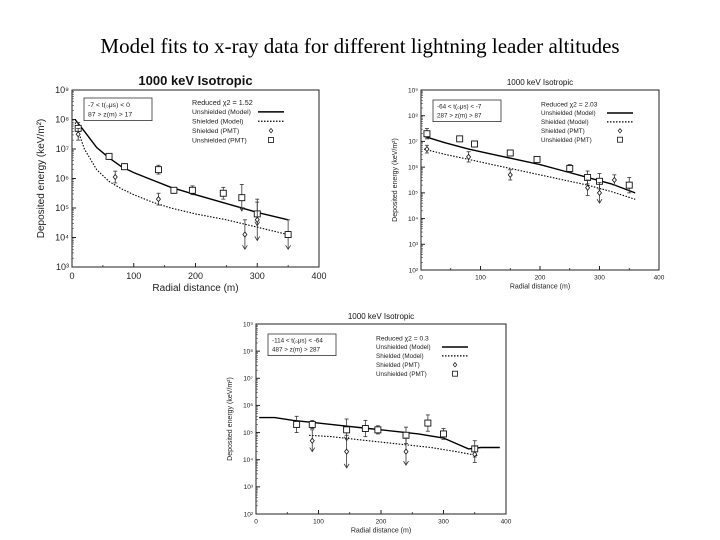 This screenshot has height=540, width=720. Describe the element at coordinates (413, 116) in the screenshot. I see `chart-2-ytick-label-6: 10⁸` at that location.